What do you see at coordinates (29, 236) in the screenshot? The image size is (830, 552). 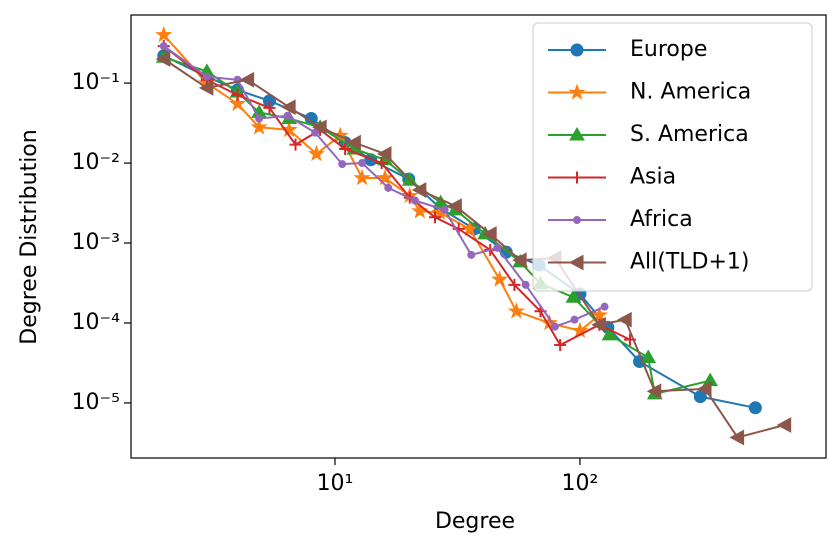 I see `y-axis-label: Degree Distribution` at bounding box center [29, 236].